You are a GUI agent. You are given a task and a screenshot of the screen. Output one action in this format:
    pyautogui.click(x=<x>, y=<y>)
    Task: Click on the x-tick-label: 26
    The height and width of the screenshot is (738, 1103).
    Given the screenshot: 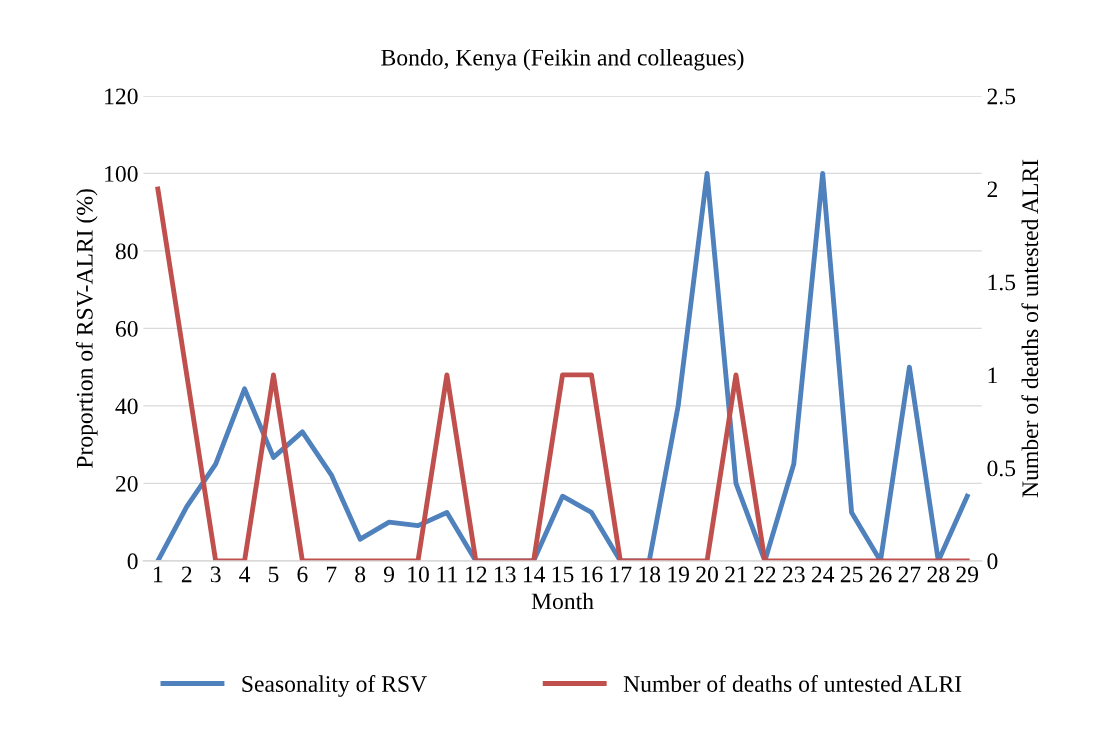 What is the action you would take?
    pyautogui.click(x=880, y=574)
    